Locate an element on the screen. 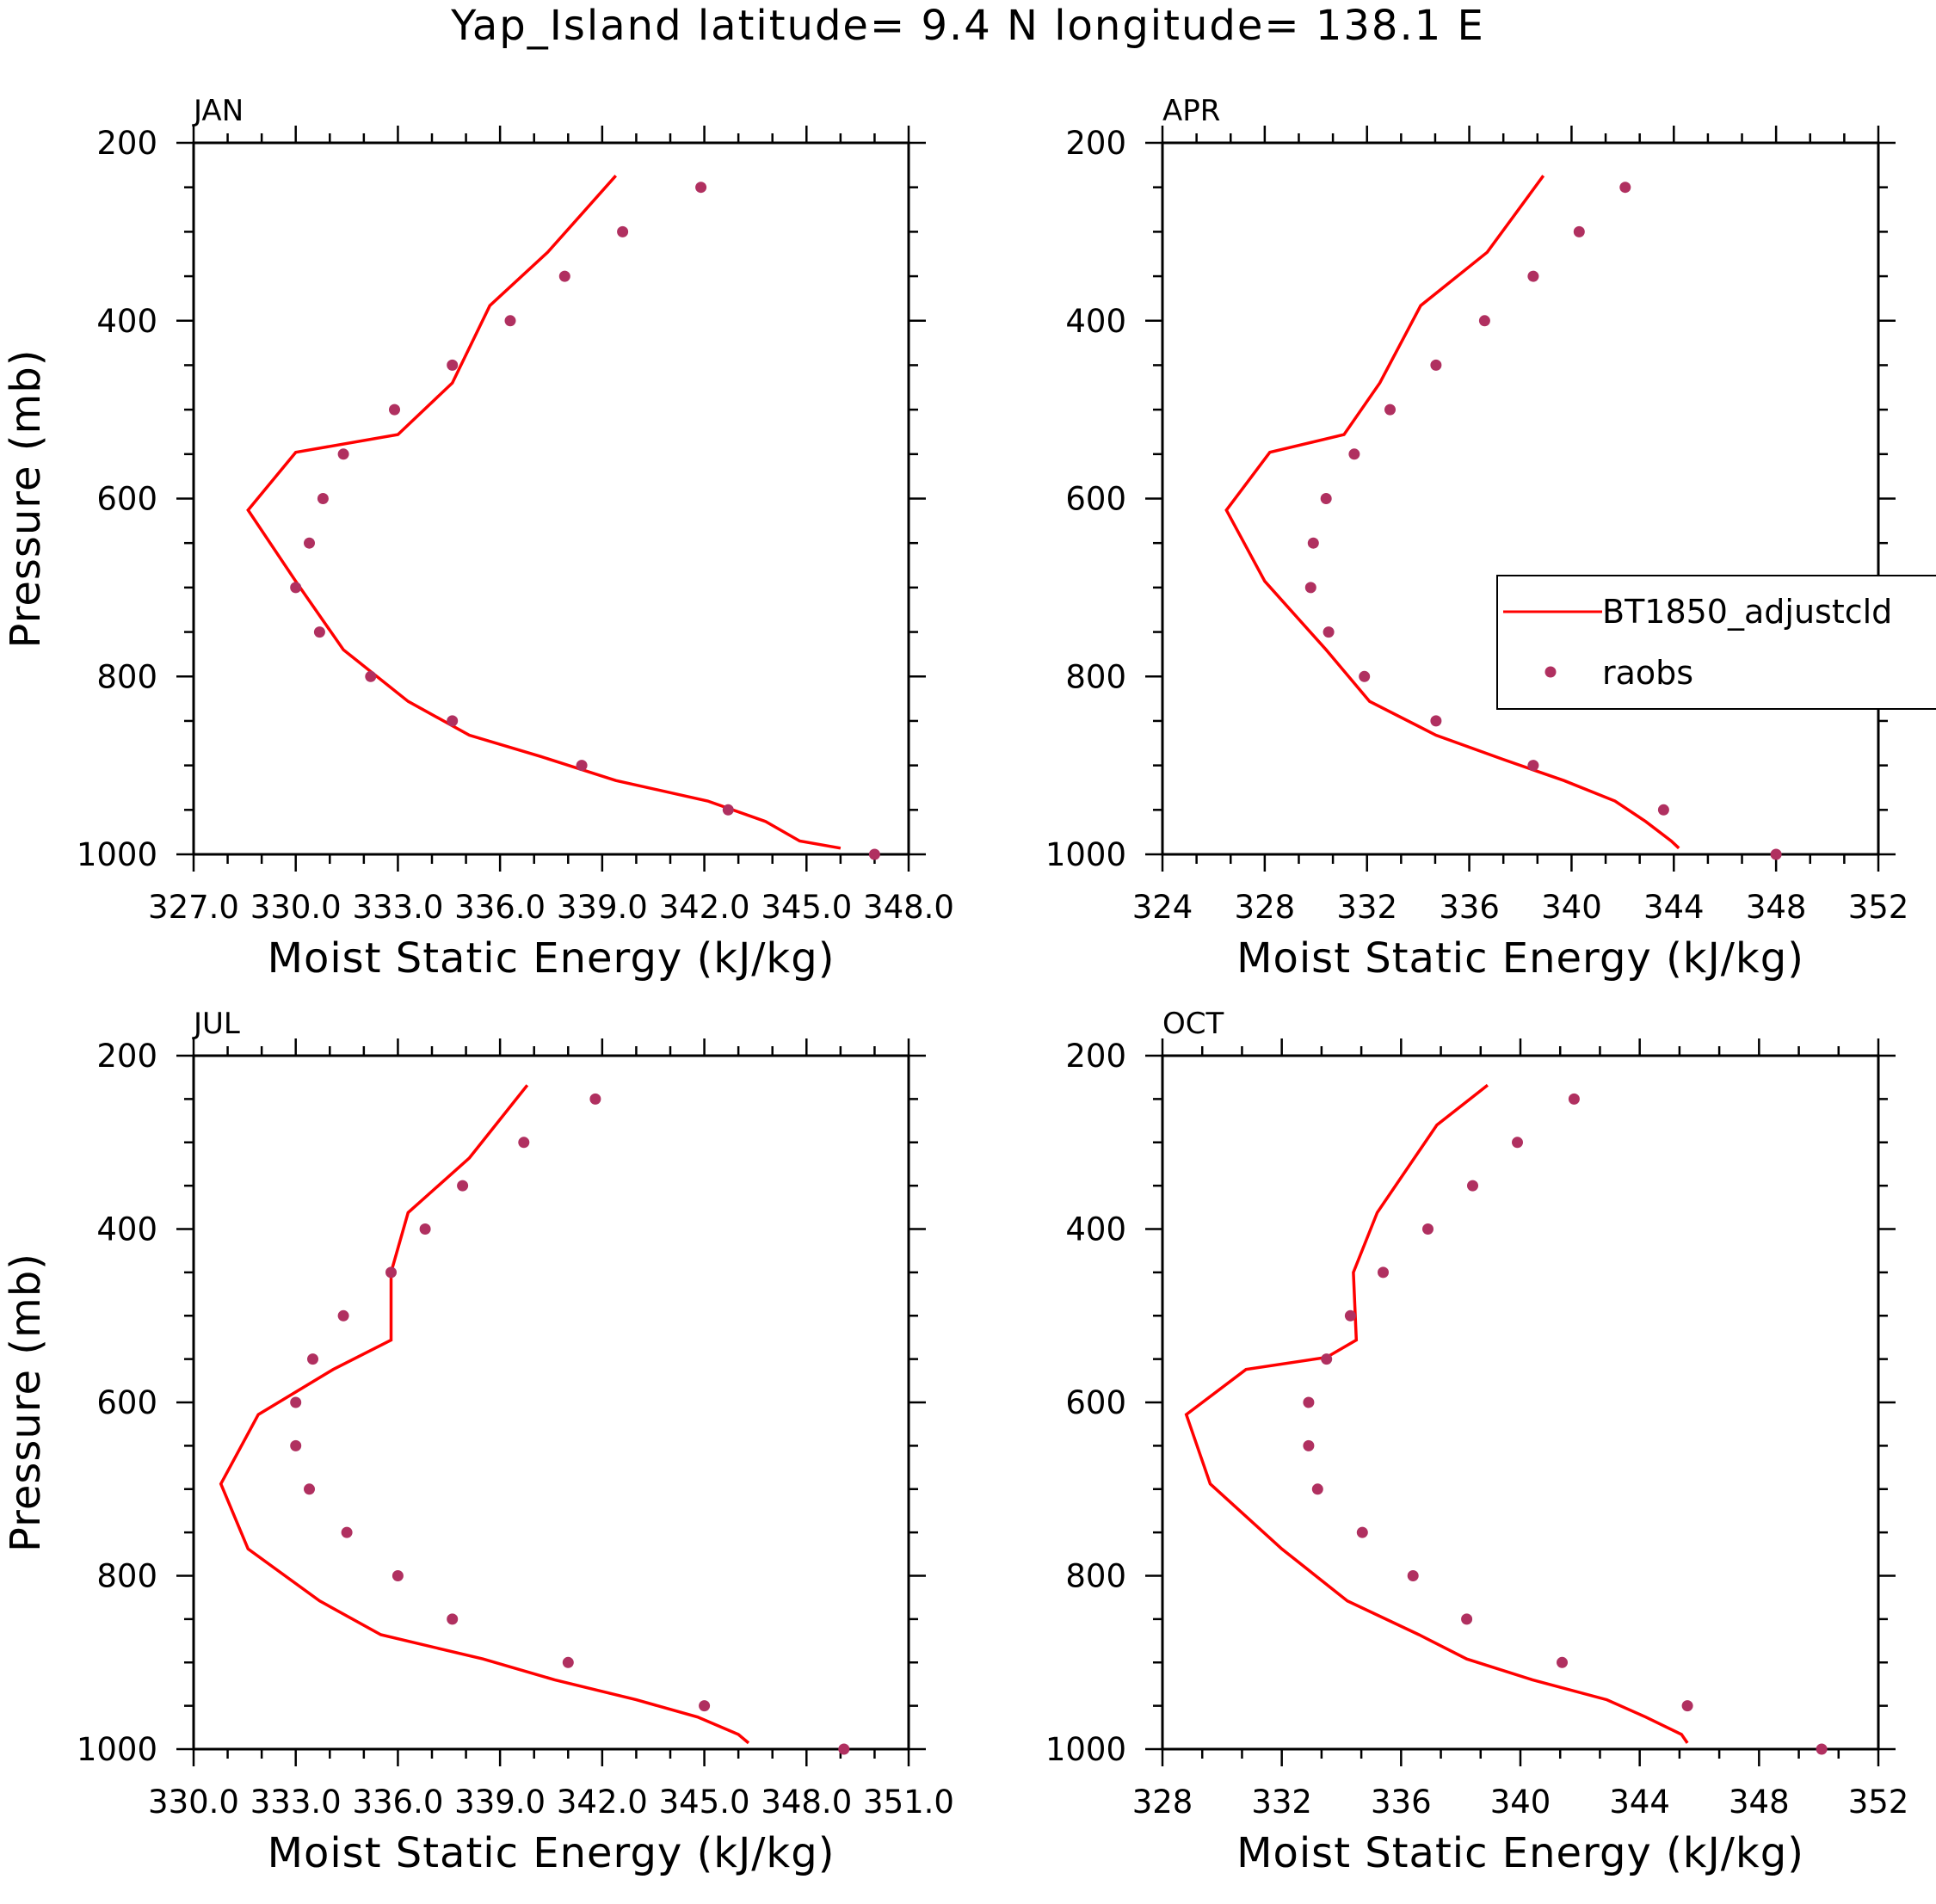  legend-obs-label: raobs is located at coordinates (1647, 673).